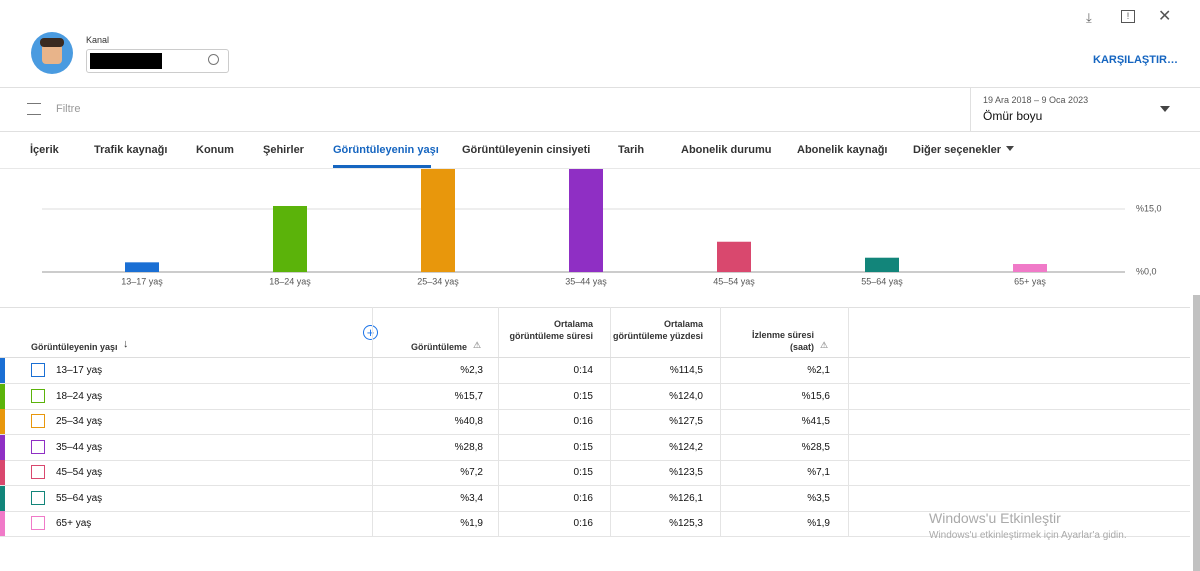  I want to click on close-icon: ✕, so click(1165, 16).